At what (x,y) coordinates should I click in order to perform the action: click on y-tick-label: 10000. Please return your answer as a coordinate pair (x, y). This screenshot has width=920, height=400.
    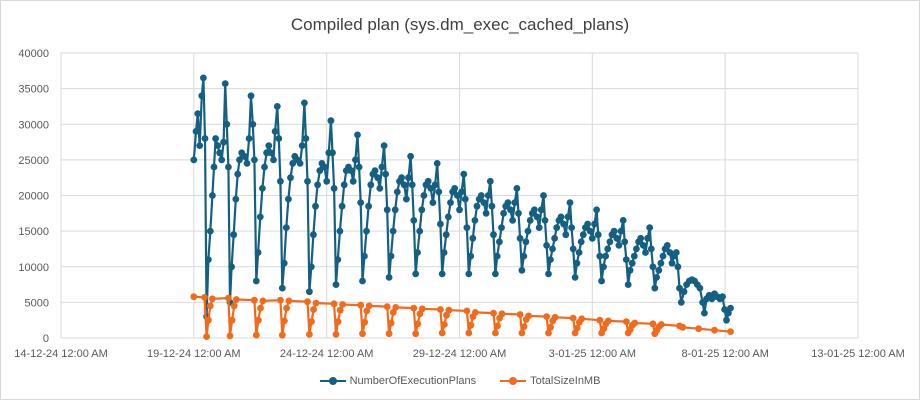
    Looking at the image, I should click on (33, 268).